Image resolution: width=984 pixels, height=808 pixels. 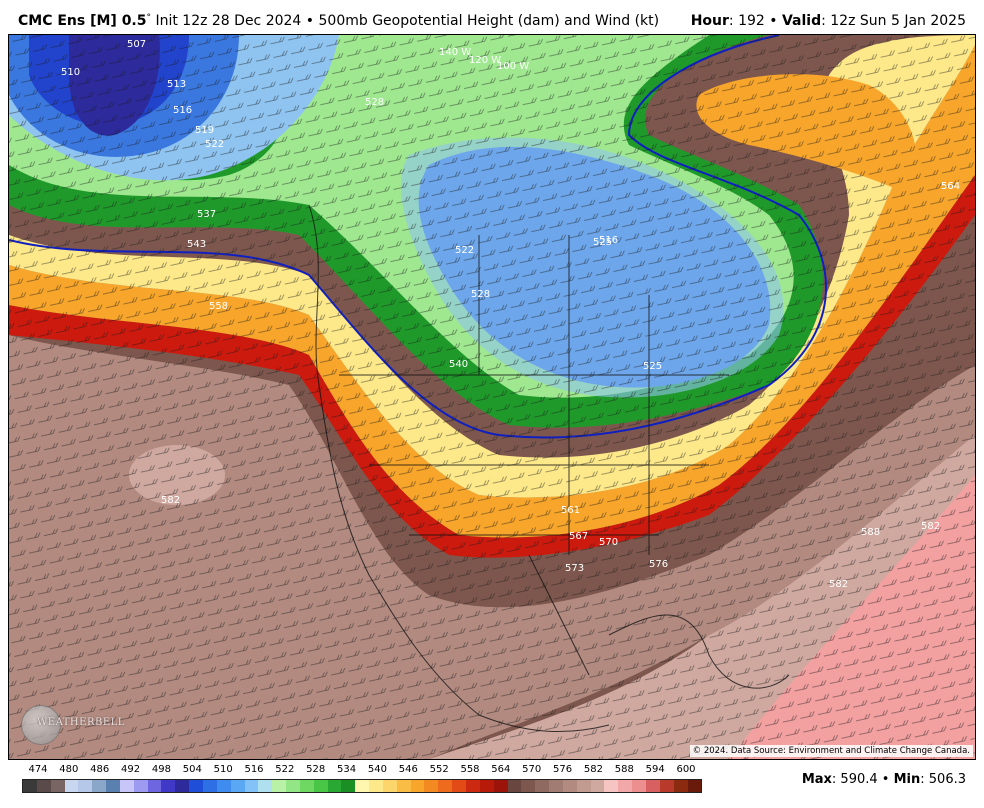 I want to click on valid-time-block: Hour: 192 • Valid: 12z Sun 5 Jan 2025, so click(x=828, y=21).